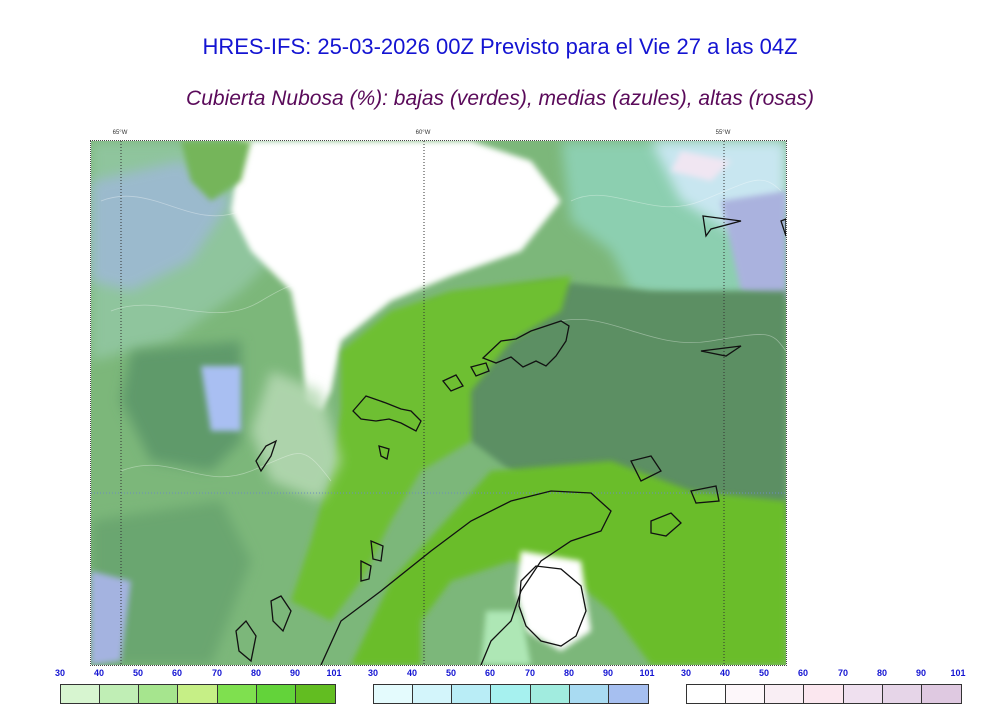  Describe the element at coordinates (334, 673) in the screenshot. I see `legend-low-tick: 101` at that location.